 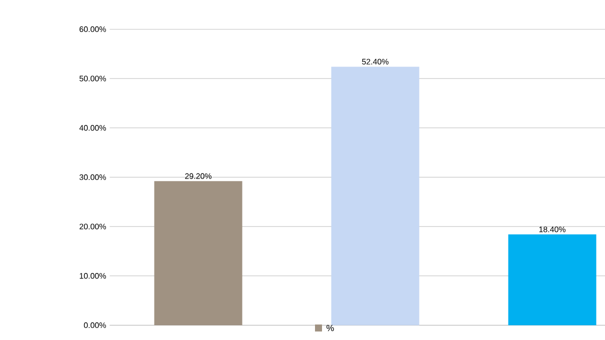 What do you see at coordinates (330, 328) in the screenshot?
I see `legend-label: %` at bounding box center [330, 328].